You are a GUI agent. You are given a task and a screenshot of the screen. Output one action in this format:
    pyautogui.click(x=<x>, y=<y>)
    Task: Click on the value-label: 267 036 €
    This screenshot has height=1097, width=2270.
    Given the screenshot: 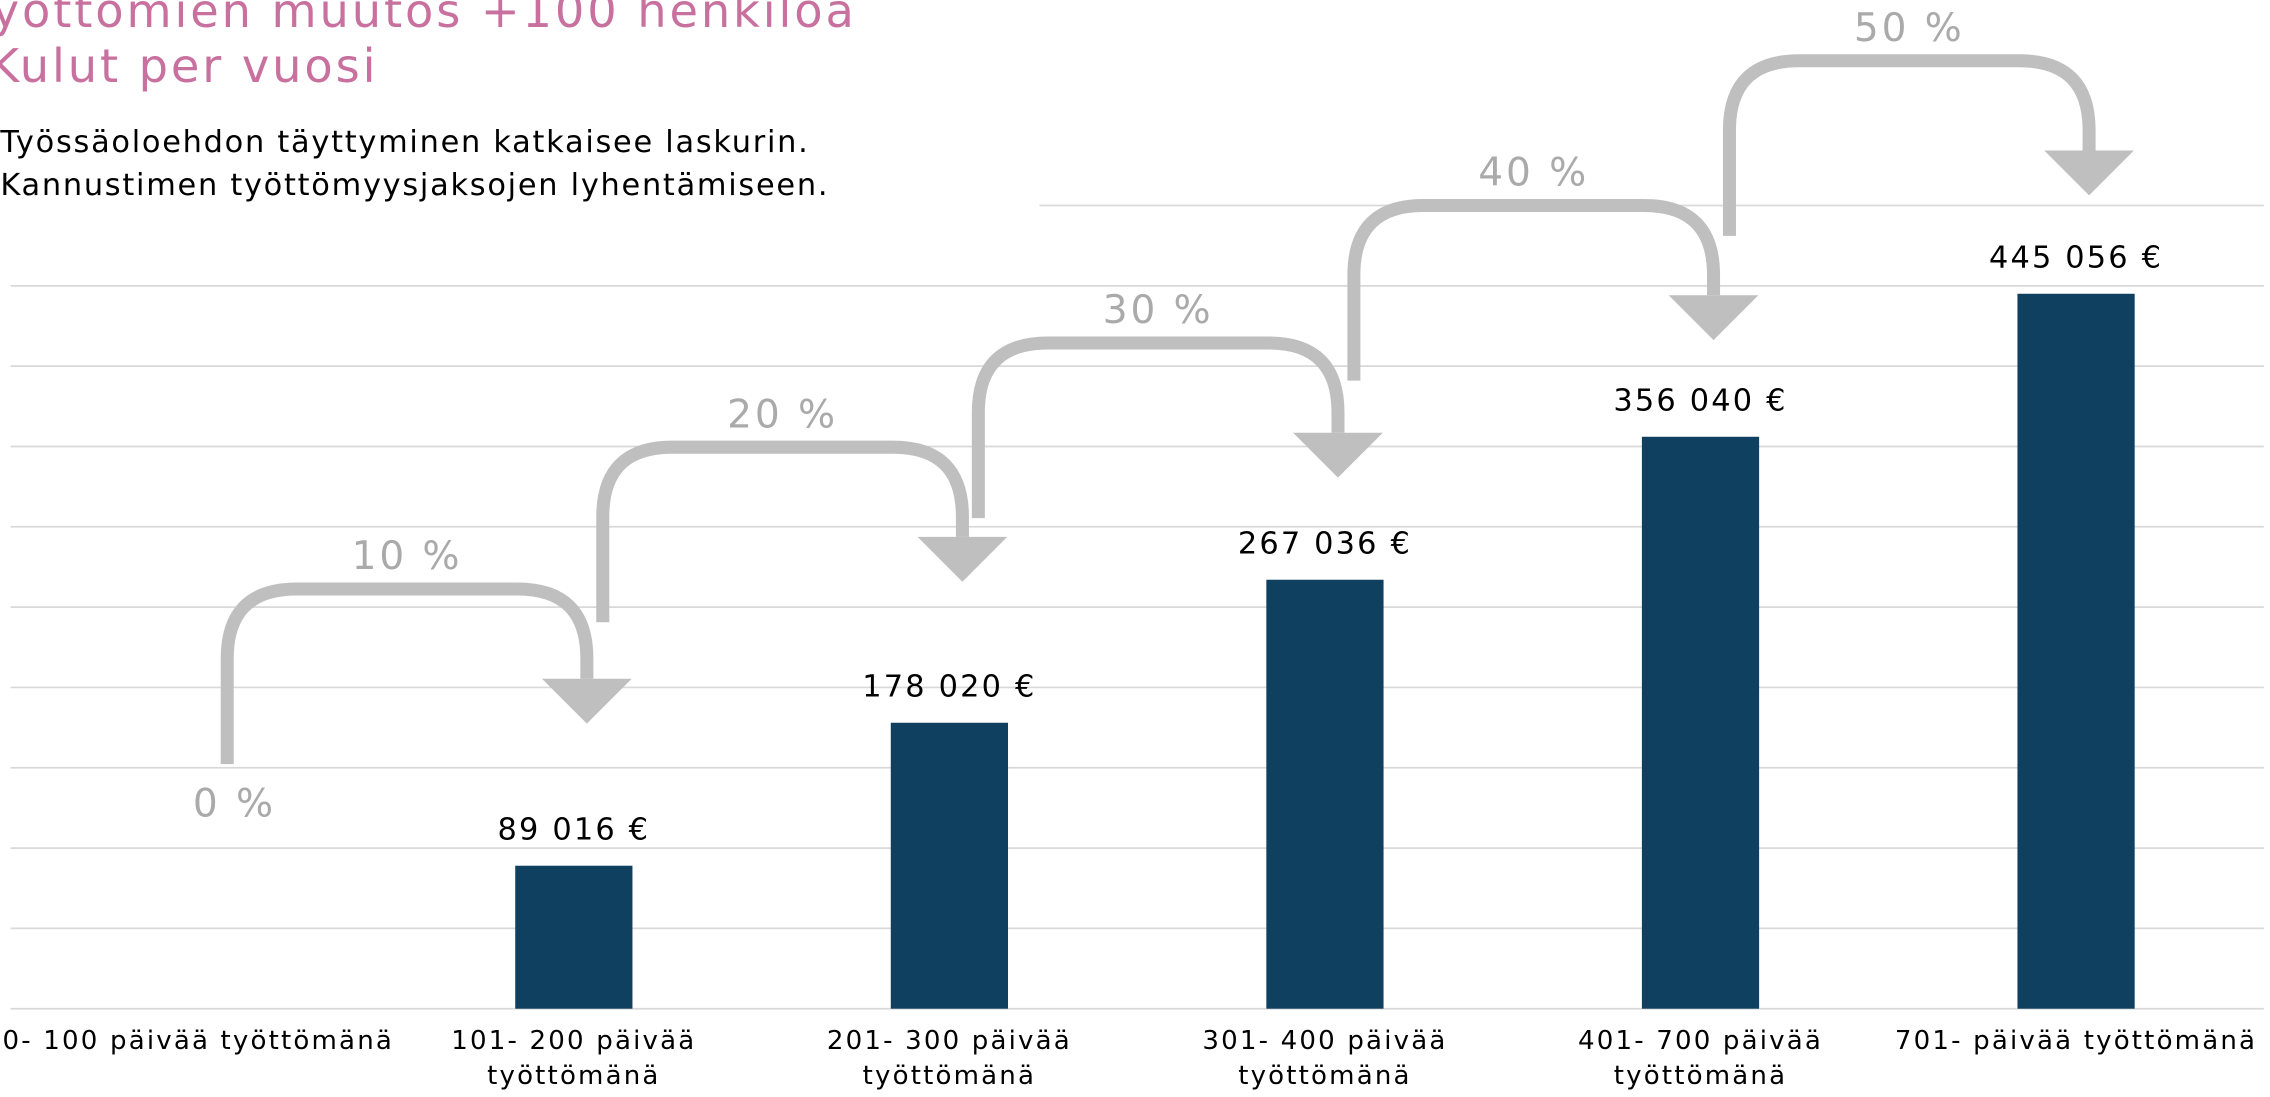 What is the action you would take?
    pyautogui.click(x=1325, y=544)
    